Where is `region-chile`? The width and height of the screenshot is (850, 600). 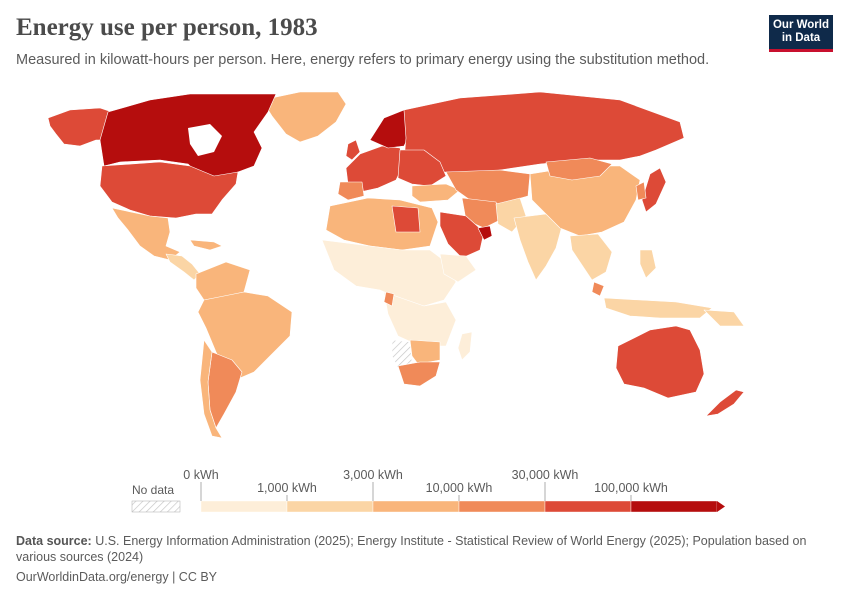
region-chile is located at coordinates (211, 389).